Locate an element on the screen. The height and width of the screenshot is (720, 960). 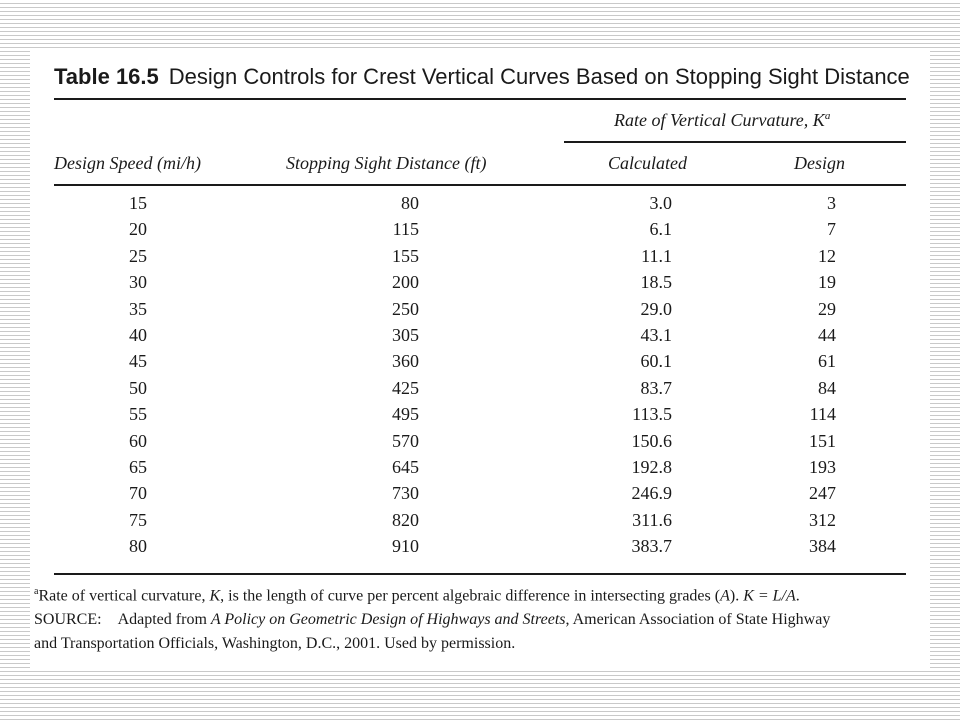
design-speed-cell: 55 is located at coordinates (138, 414).